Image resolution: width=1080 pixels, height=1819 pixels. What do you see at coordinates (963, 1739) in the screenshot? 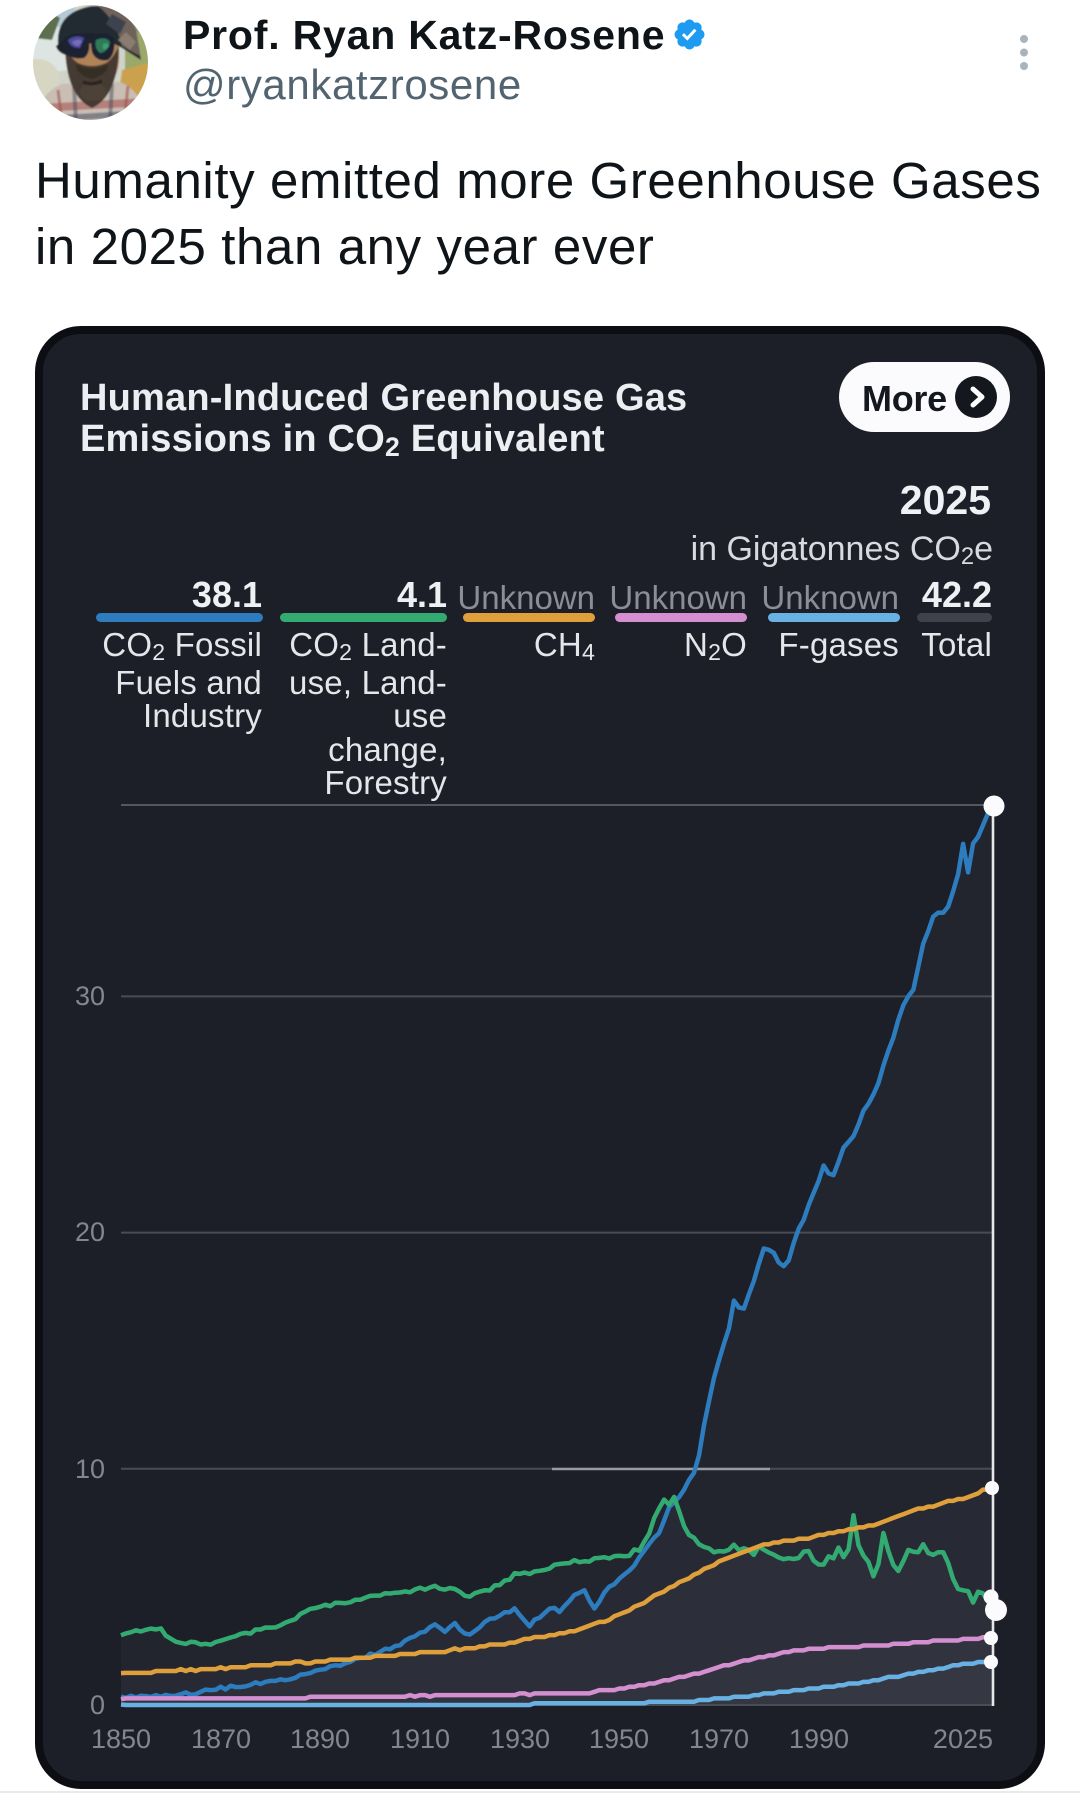
I see `svg-text: 2025` at bounding box center [963, 1739].